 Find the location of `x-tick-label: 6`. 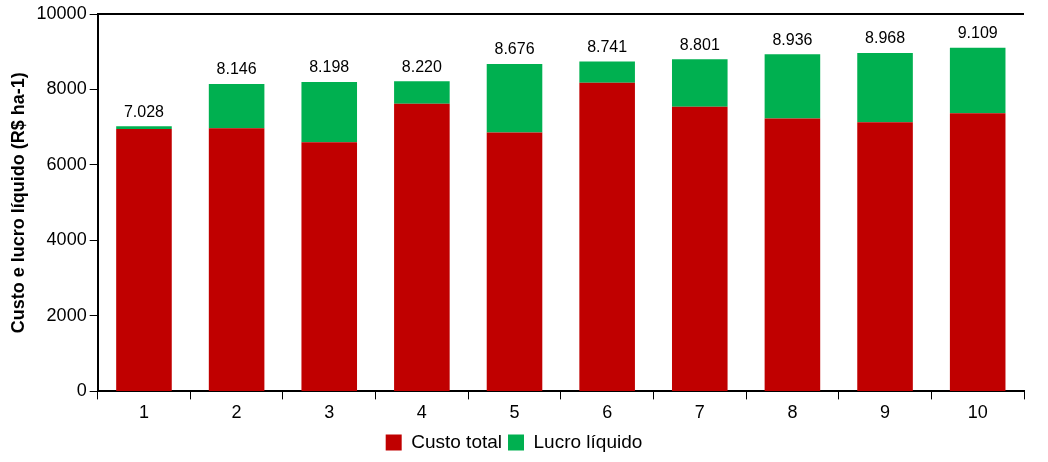

x-tick-label: 6 is located at coordinates (607, 412).